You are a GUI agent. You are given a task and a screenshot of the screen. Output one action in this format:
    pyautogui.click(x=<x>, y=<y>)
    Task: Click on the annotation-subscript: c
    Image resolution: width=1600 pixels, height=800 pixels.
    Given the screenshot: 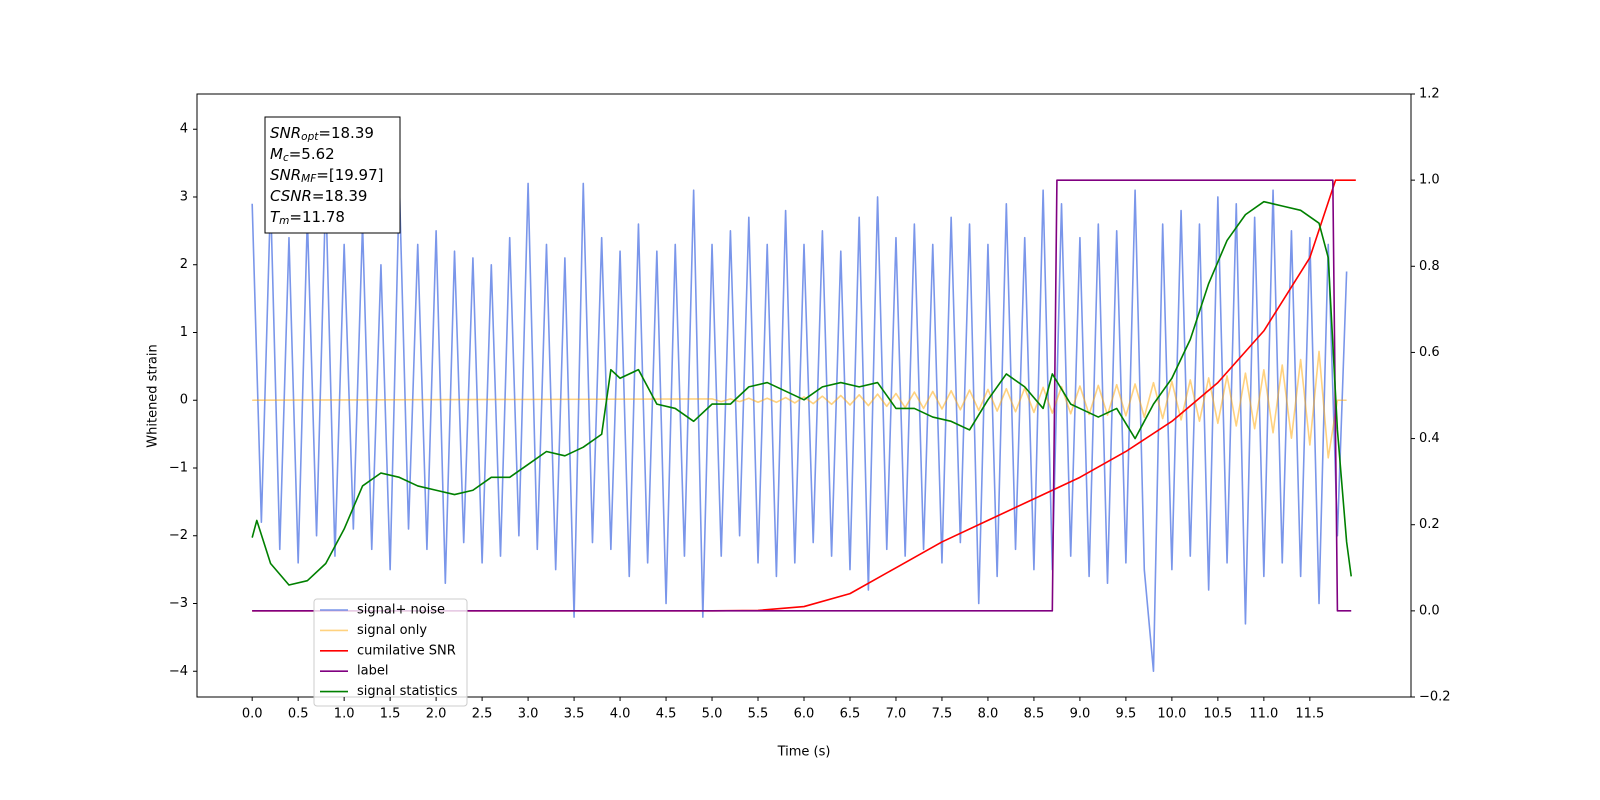 What is the action you would take?
    pyautogui.click(x=286, y=158)
    